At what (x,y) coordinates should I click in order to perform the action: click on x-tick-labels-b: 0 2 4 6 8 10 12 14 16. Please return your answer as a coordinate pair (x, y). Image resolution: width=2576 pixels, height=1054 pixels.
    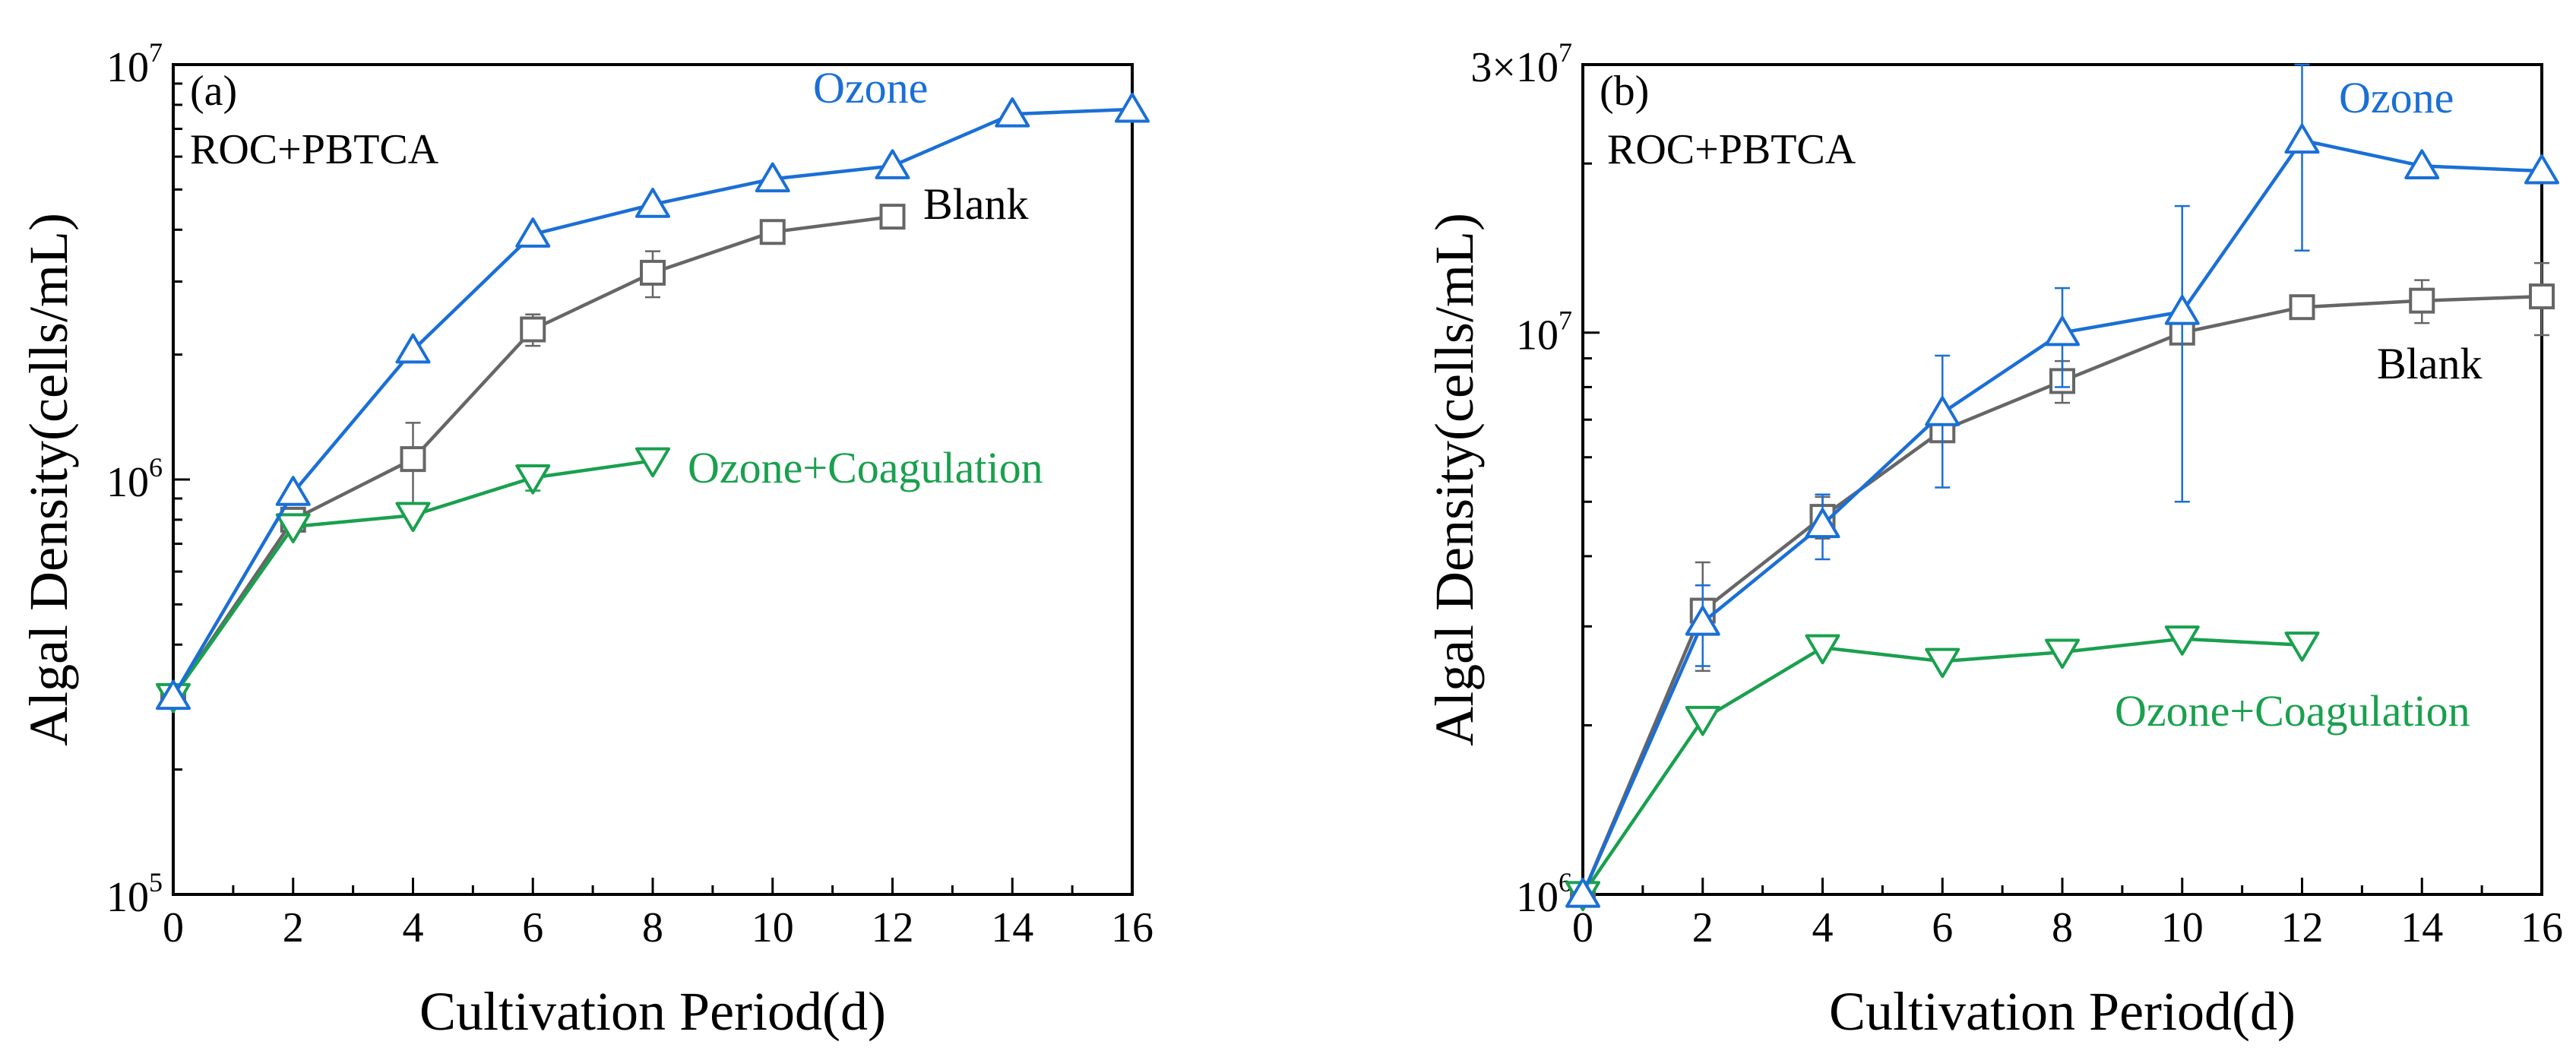
    Looking at the image, I should click on (2067, 927).